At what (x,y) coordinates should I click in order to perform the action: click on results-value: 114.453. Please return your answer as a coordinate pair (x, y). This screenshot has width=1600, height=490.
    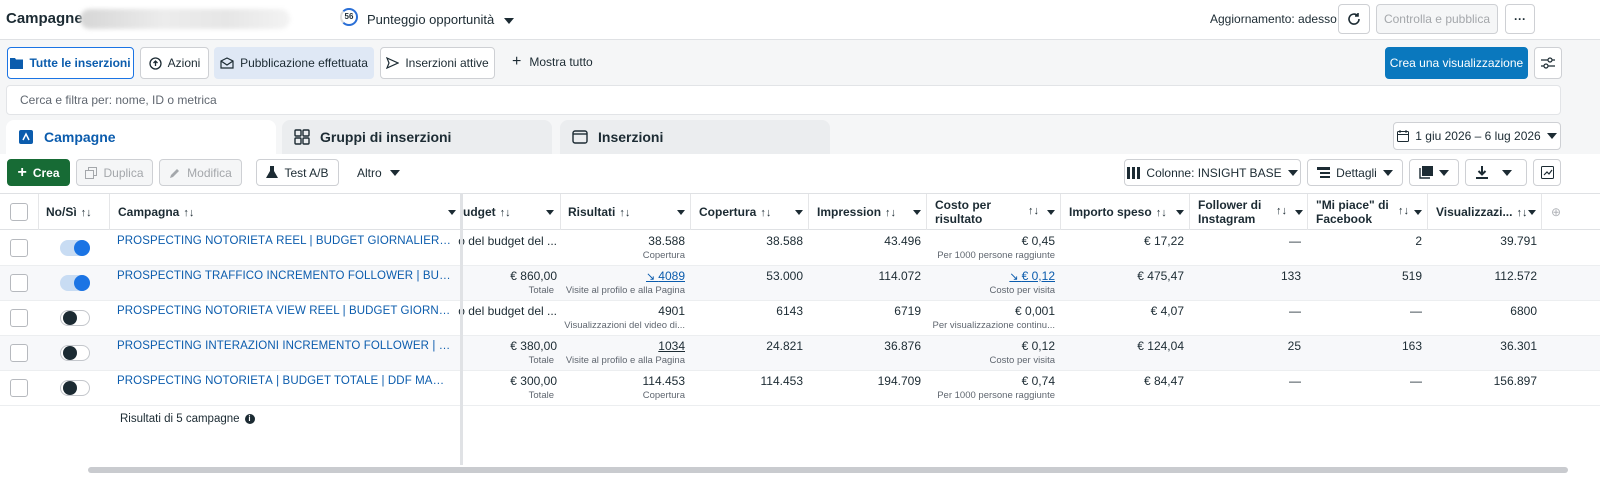
    Looking at the image, I should click on (664, 381).